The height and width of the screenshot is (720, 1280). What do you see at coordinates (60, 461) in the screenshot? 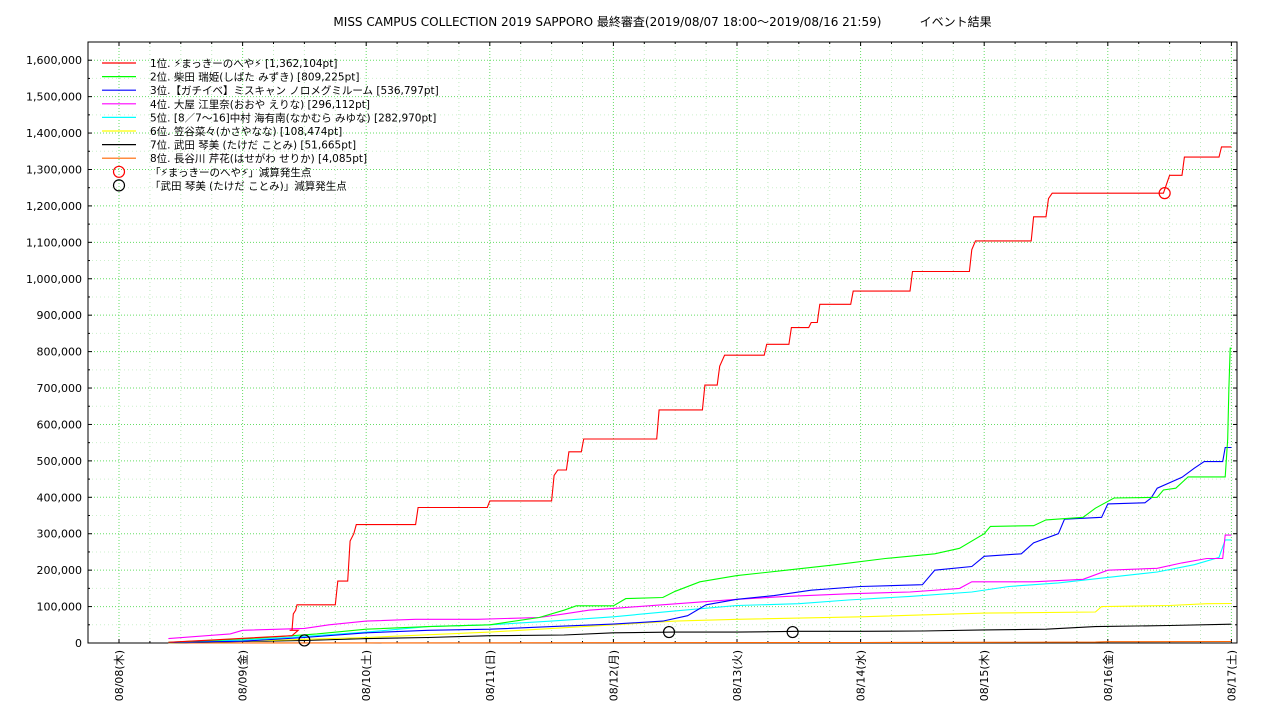
I see `y-tick-label: 500,000` at bounding box center [60, 461].